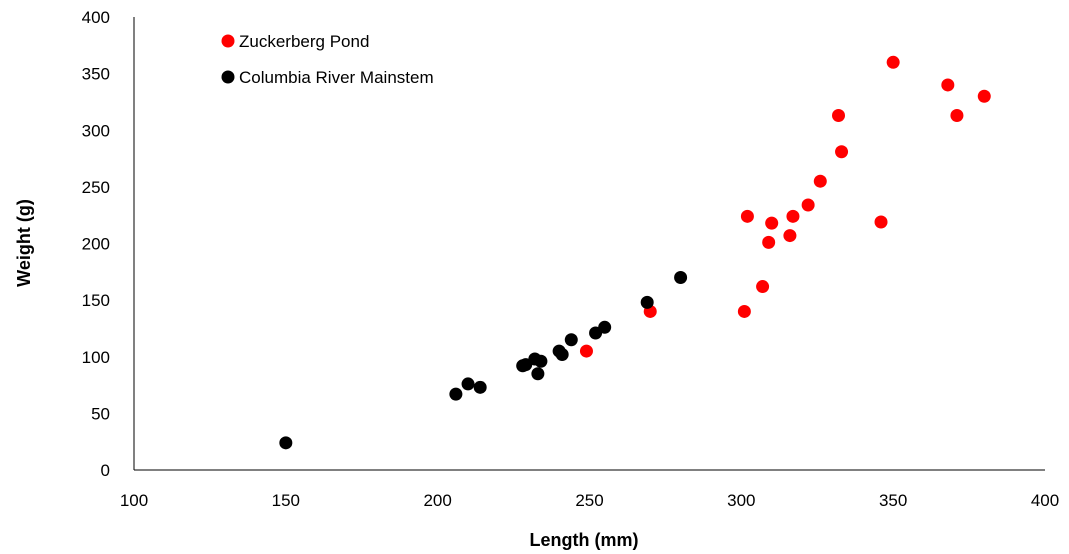 This screenshot has height=554, width=1069. What do you see at coordinates (1045, 500) in the screenshot?
I see `x-tick-label: 400` at bounding box center [1045, 500].